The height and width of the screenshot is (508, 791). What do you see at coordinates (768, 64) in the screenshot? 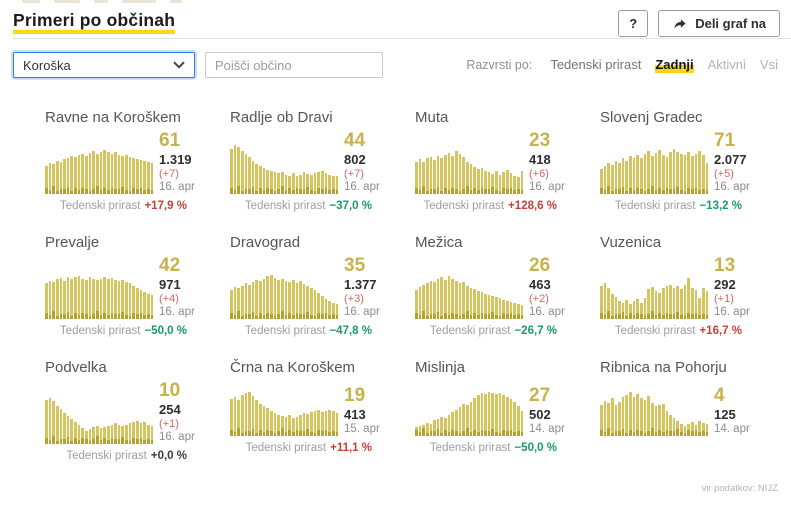
I see `sort-option: Vsi` at bounding box center [768, 64].